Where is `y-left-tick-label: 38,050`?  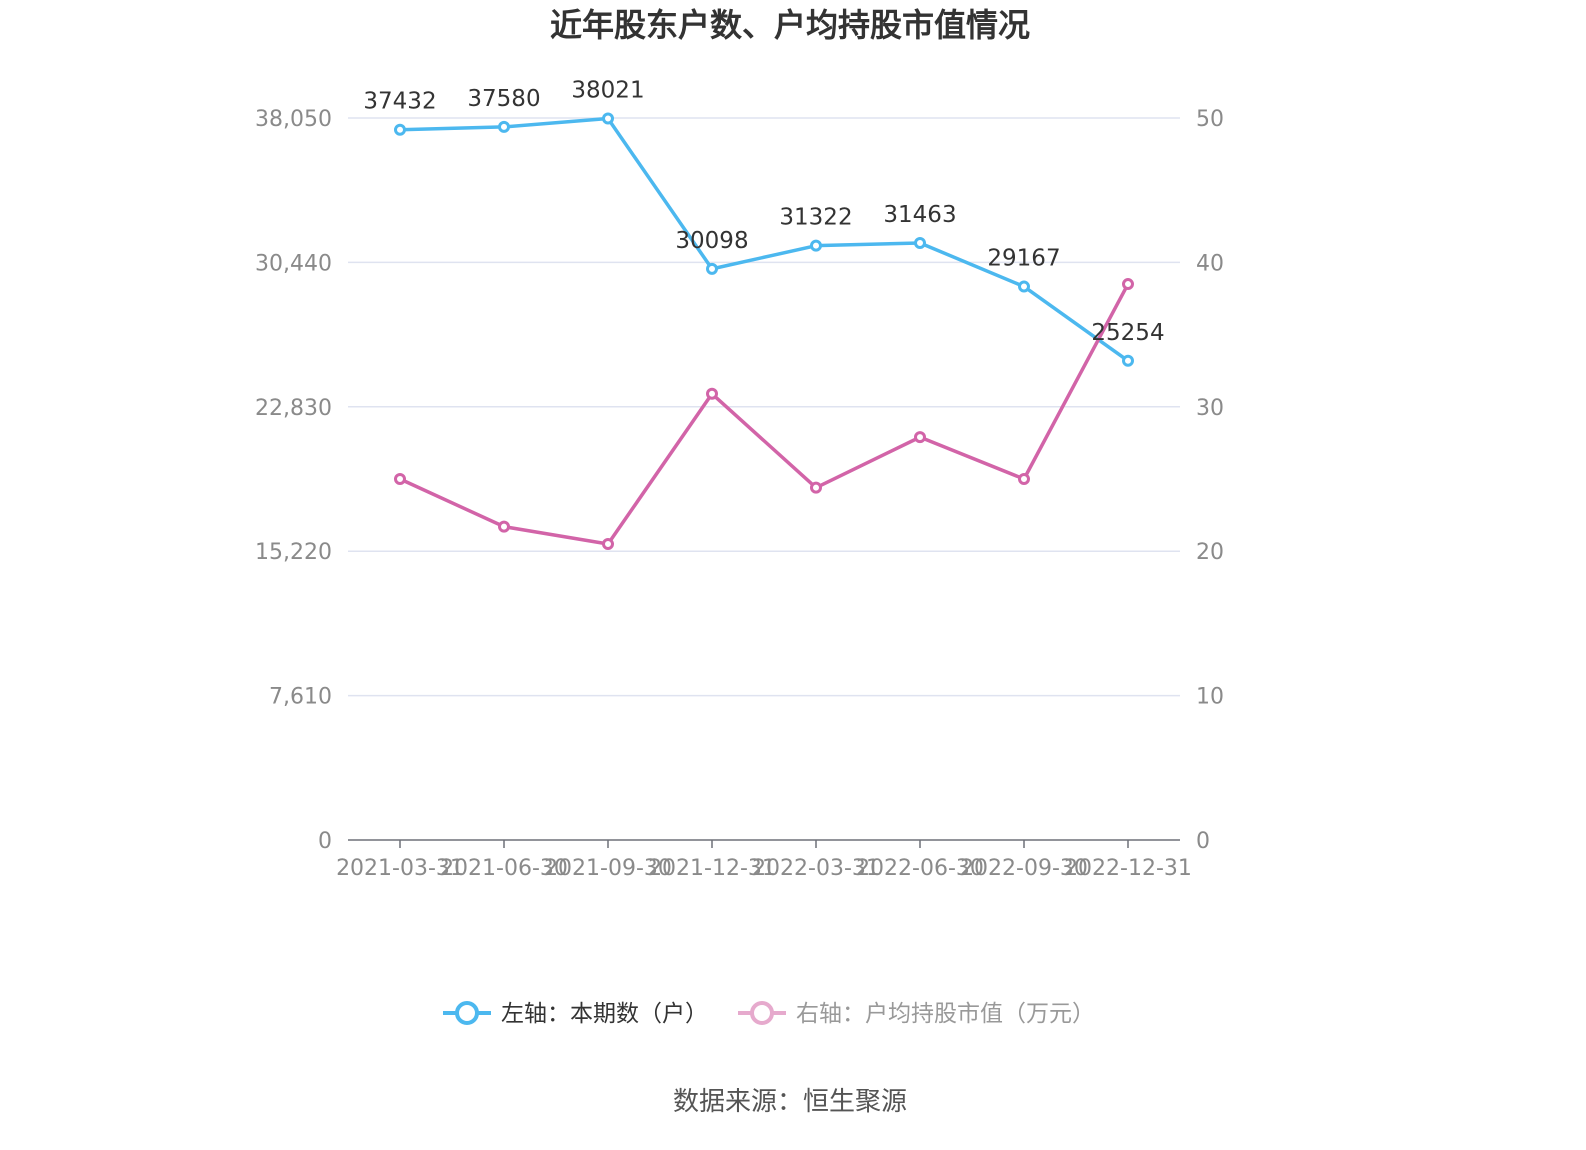 y-left-tick-label: 38,050 is located at coordinates (293, 119).